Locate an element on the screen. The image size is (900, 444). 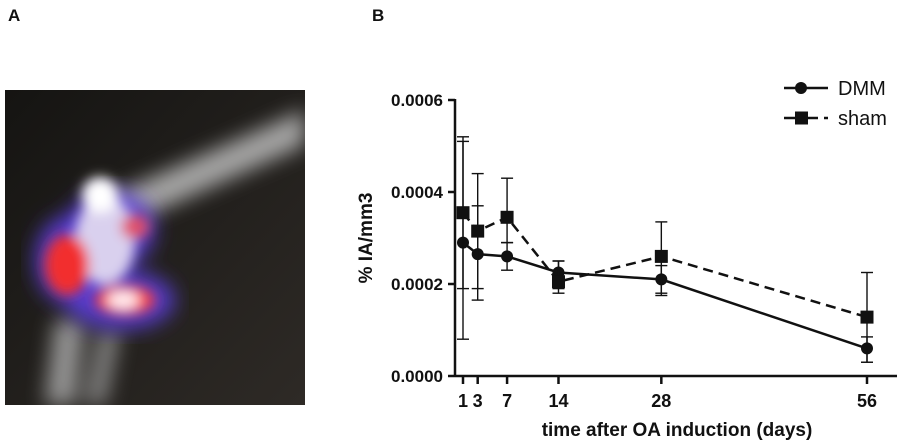
x-tick-label: 7 is located at coordinates (507, 401).